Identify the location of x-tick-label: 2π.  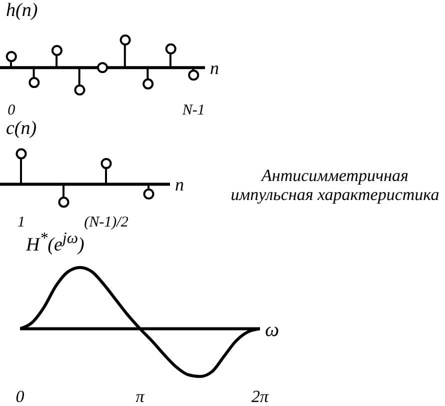
(260, 396).